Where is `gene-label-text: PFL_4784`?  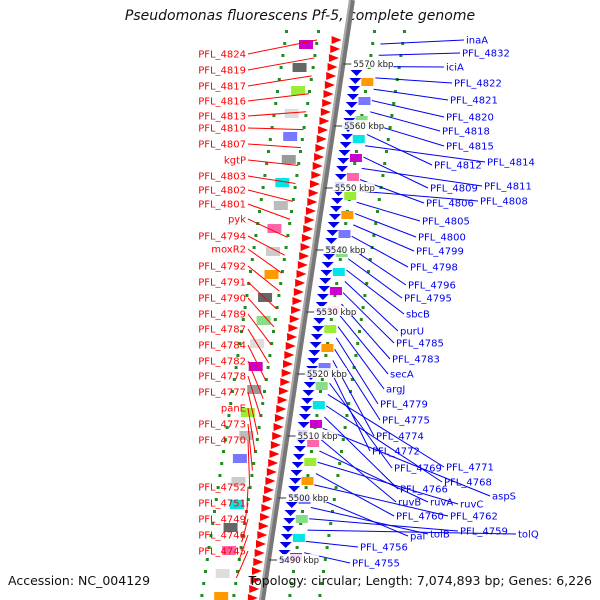 gene-label-text: PFL_4784 is located at coordinates (222, 346).